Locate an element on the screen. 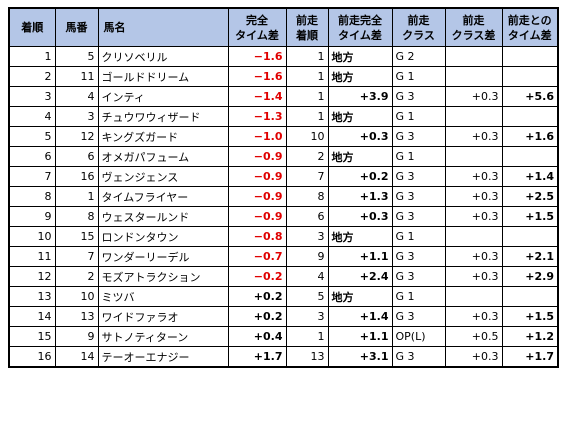 The height and width of the screenshot is (428, 570). cell-prev-time-diff: +3.9 is located at coordinates (360, 96).